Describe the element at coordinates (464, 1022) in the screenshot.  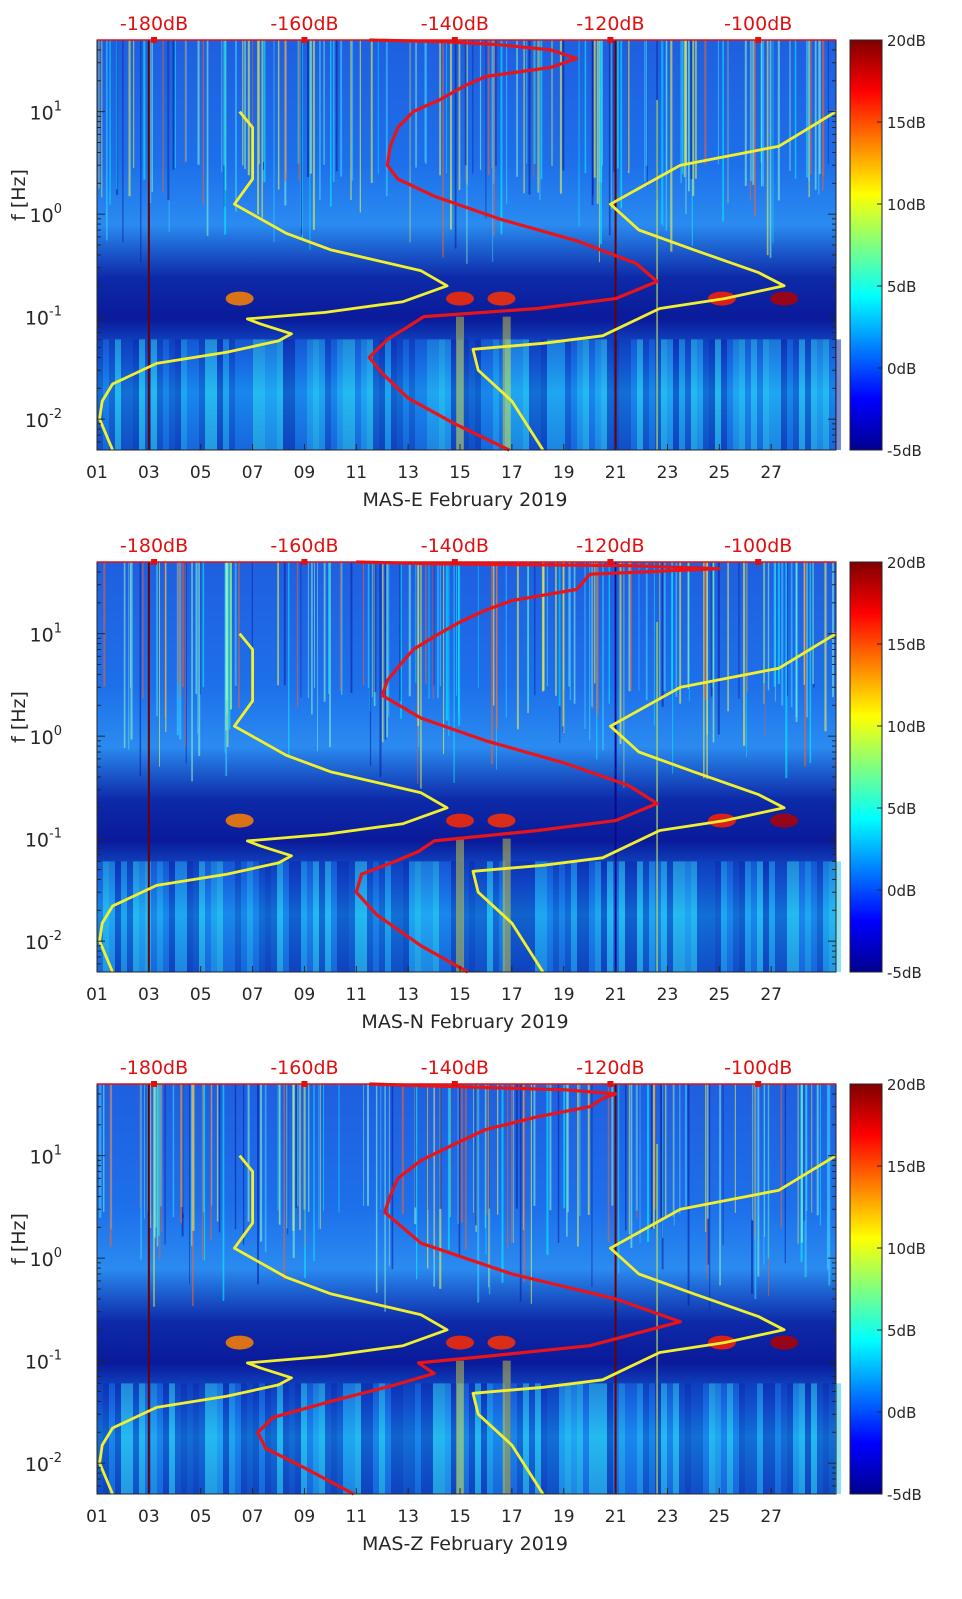
I see `x-axis-label: MAS-N February 2019` at that location.